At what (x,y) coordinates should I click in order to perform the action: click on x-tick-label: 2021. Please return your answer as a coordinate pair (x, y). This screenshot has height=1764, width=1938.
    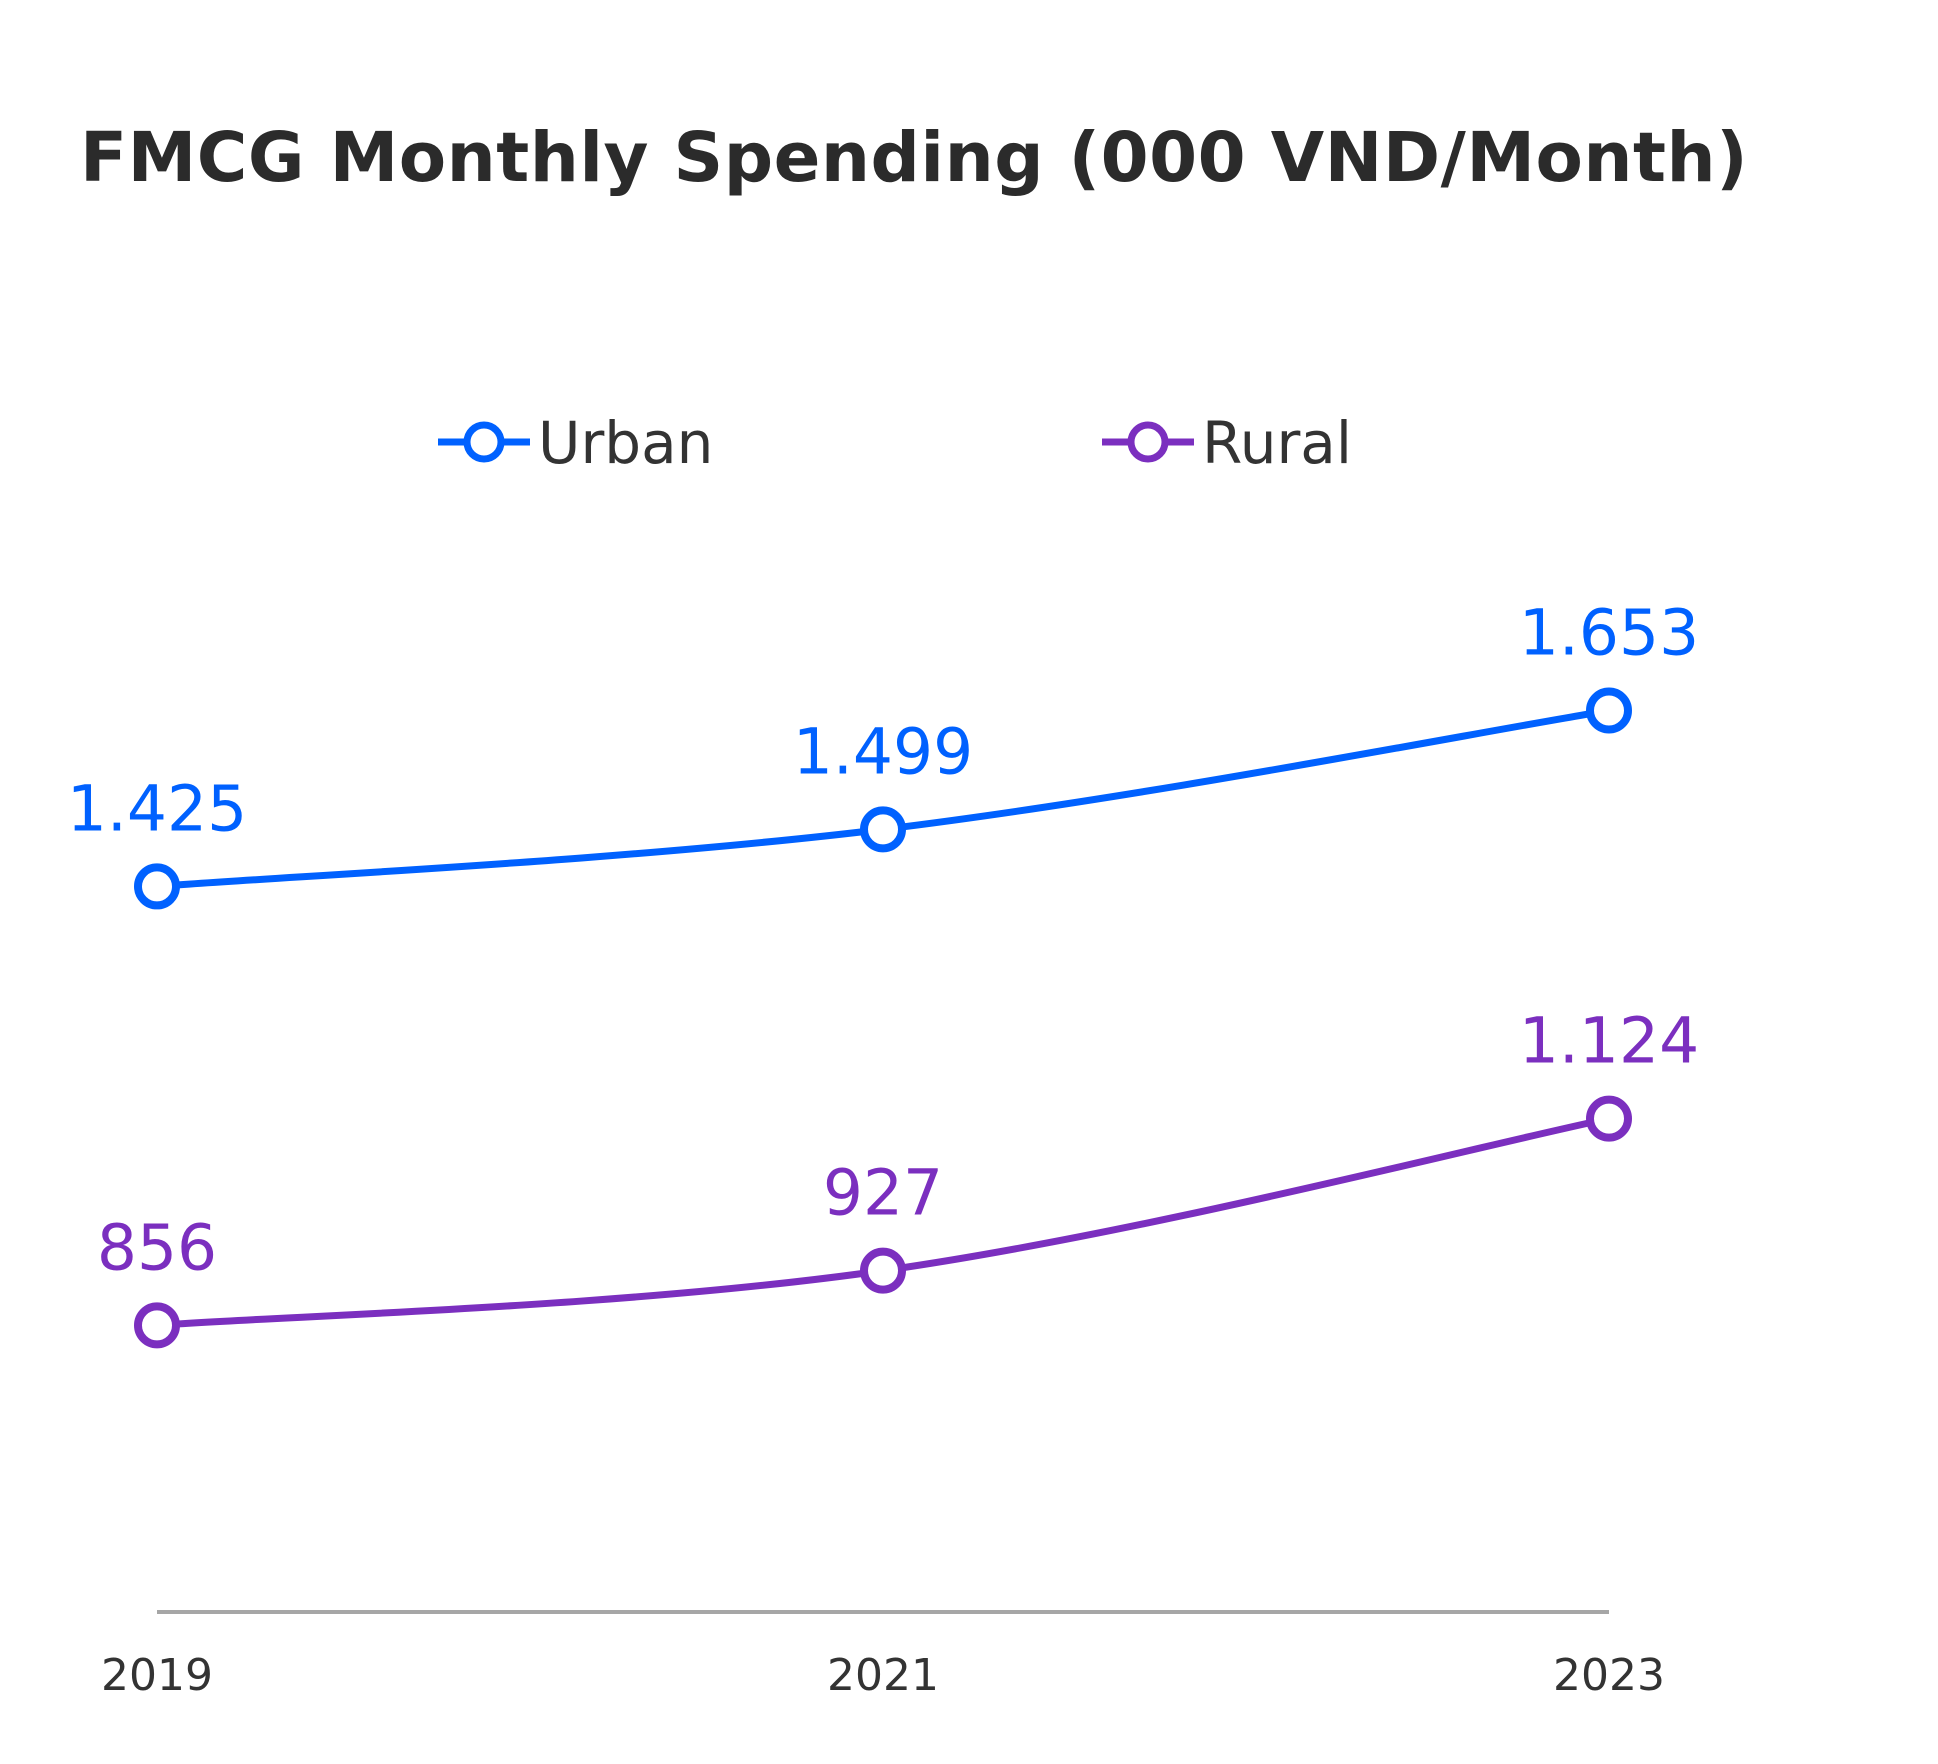
    Looking at the image, I should click on (883, 1675).